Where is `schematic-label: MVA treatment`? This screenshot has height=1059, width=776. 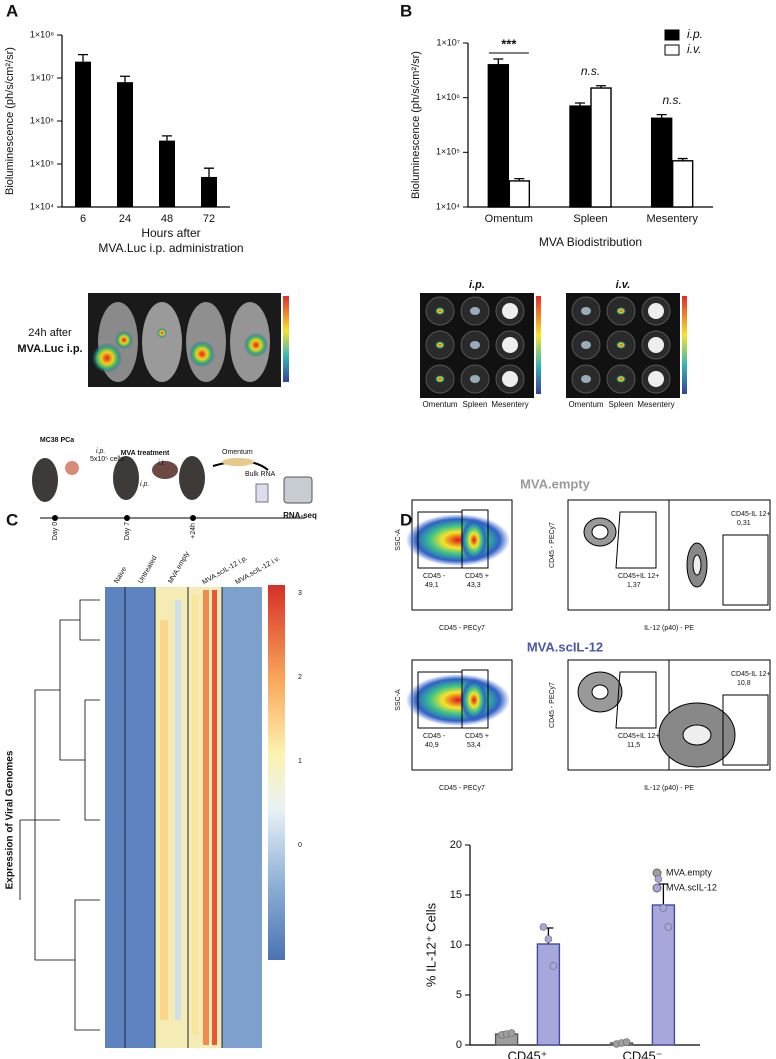 schematic-label: MVA treatment is located at coordinates (145, 453).